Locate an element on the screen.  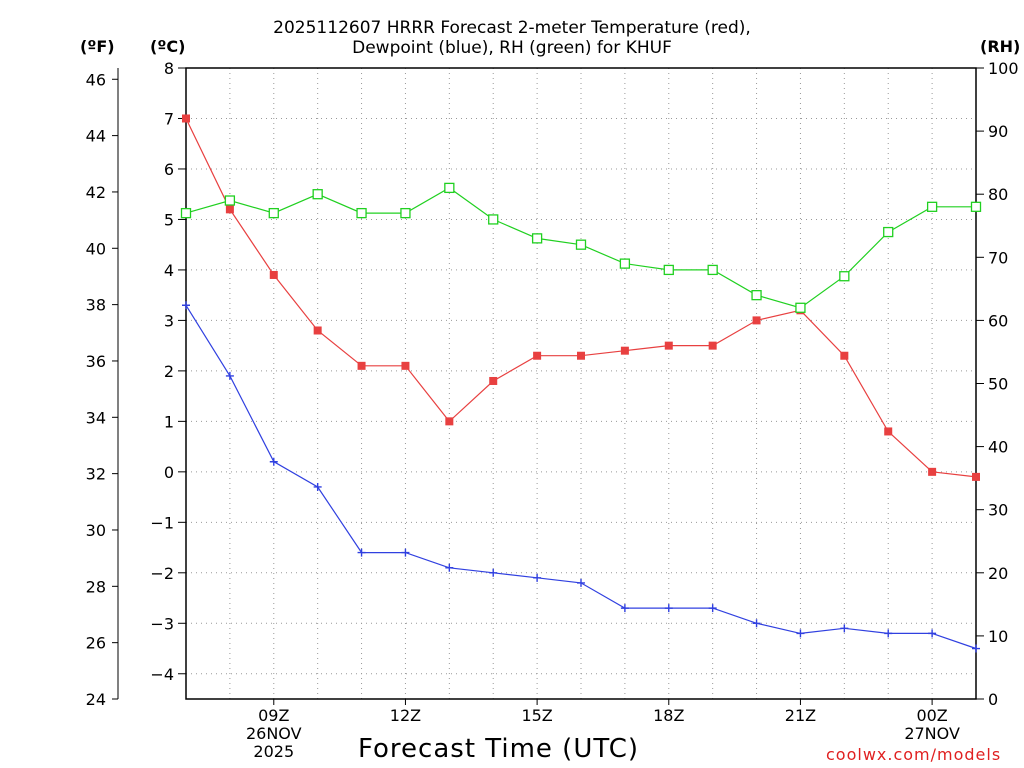
fahrenheit-tick-label: 34 is located at coordinates (96, 417).